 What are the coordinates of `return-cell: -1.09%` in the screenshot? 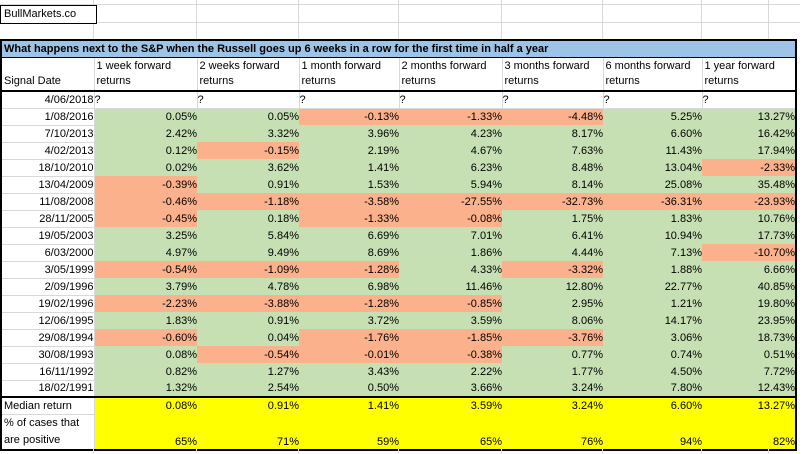 It's located at (248, 269).